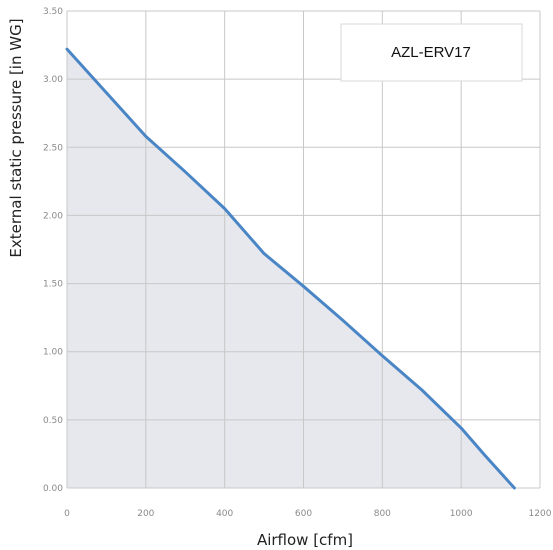  Describe the element at coordinates (540, 514) in the screenshot. I see `x-tick-label: 1200` at that location.